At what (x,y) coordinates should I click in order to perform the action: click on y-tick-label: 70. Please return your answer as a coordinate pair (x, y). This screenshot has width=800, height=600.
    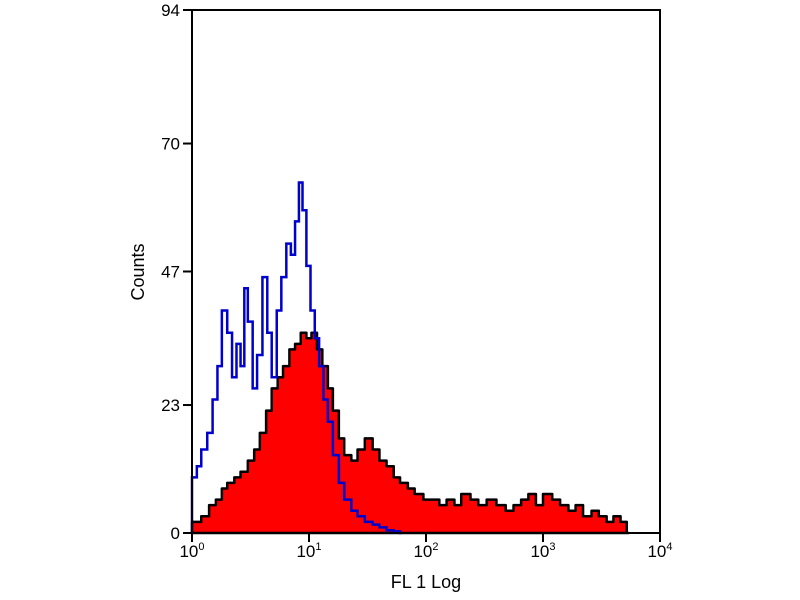
    Looking at the image, I should click on (170, 144).